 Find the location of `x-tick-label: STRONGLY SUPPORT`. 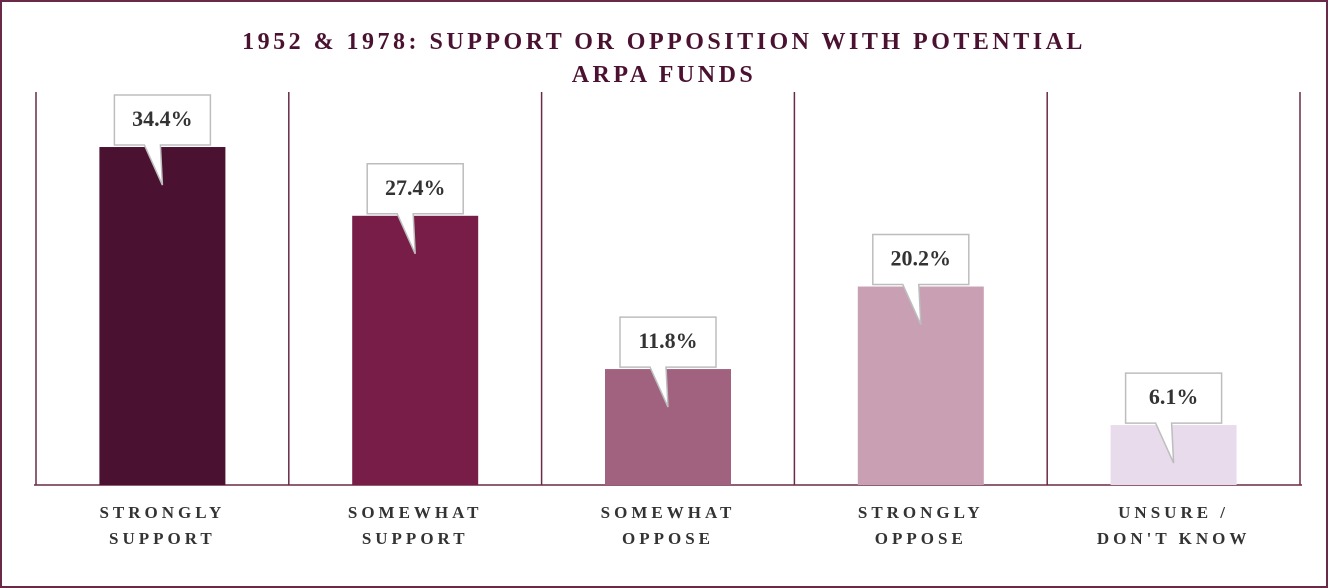

x-tick-label: STRONGLY SUPPORT is located at coordinates (162, 525).